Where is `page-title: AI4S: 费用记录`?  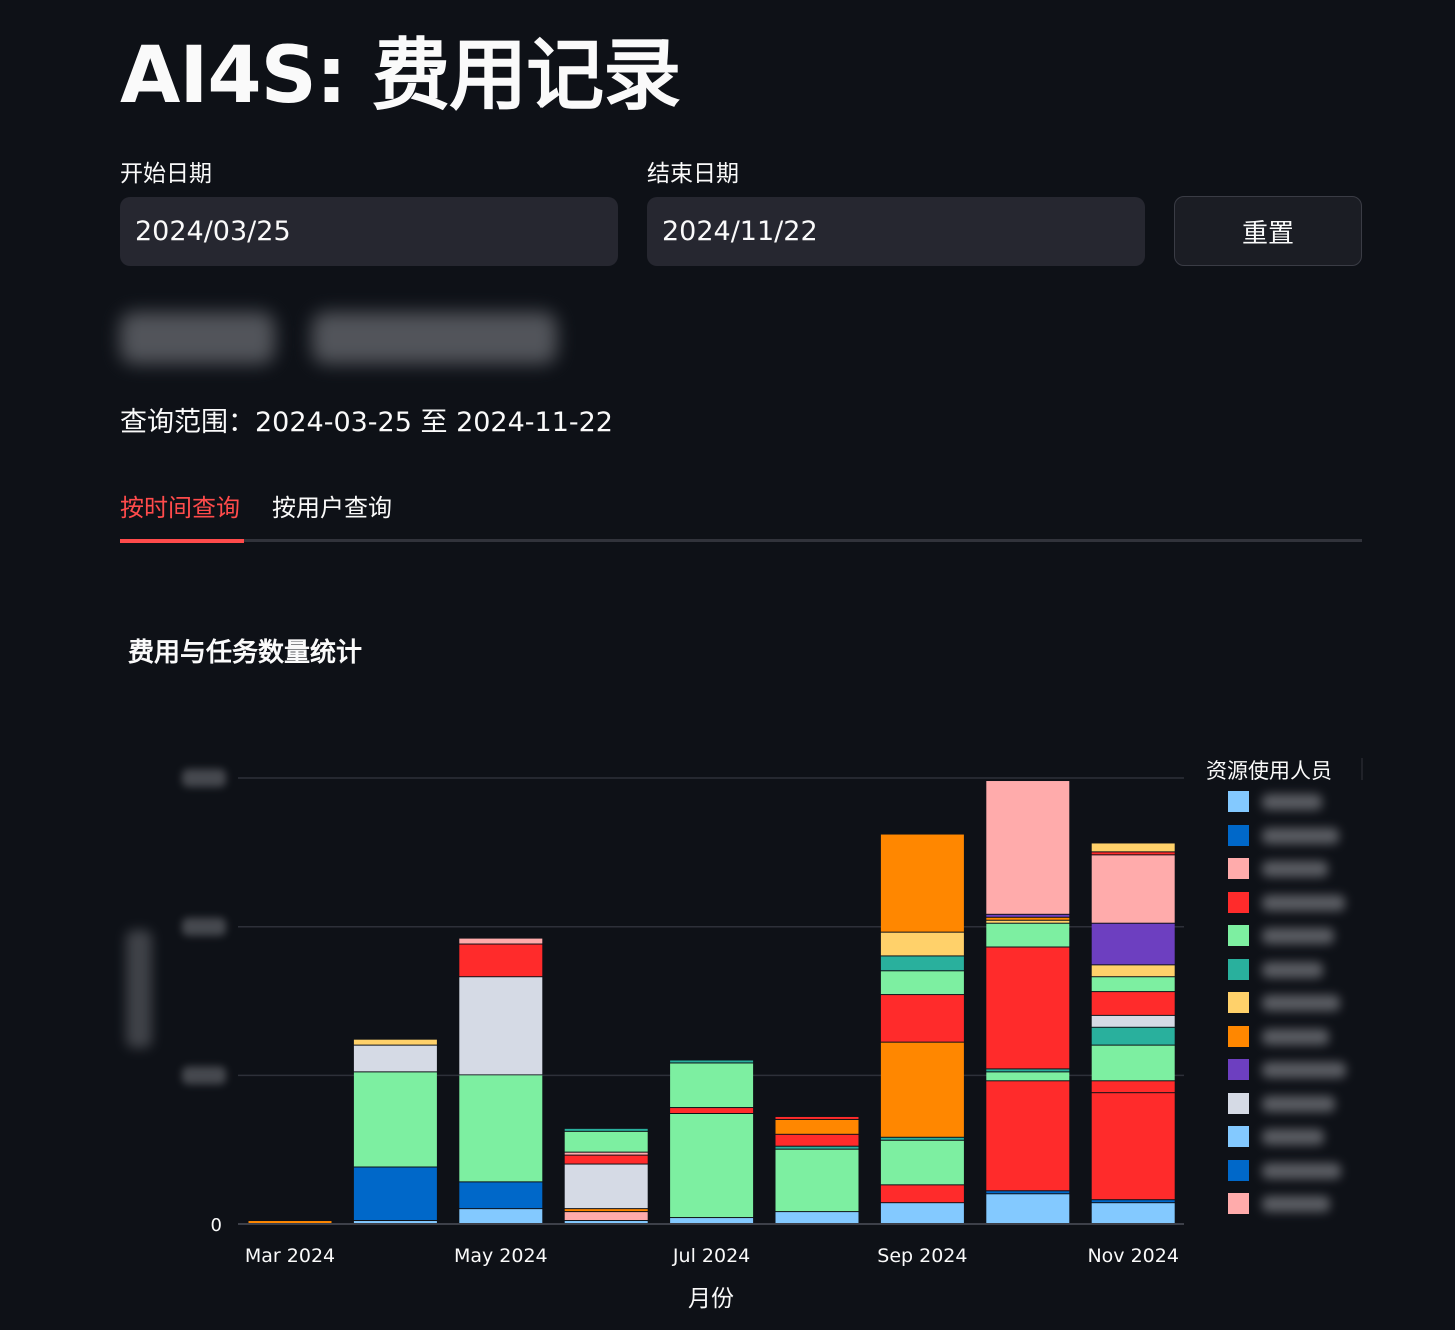 page-title: AI4S: 费用记录 is located at coordinates (400, 76).